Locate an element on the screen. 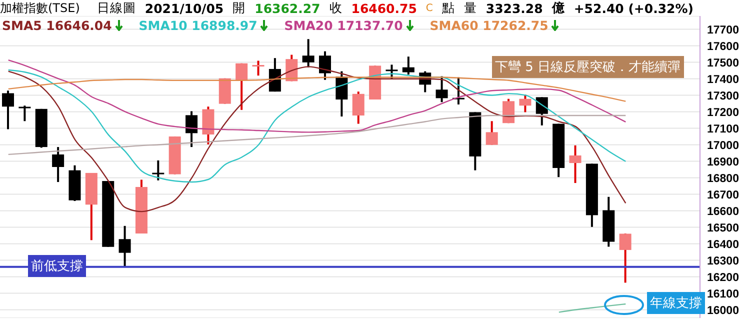 This screenshot has height=320, width=740. text: 3323.28 is located at coordinates (514, 8).